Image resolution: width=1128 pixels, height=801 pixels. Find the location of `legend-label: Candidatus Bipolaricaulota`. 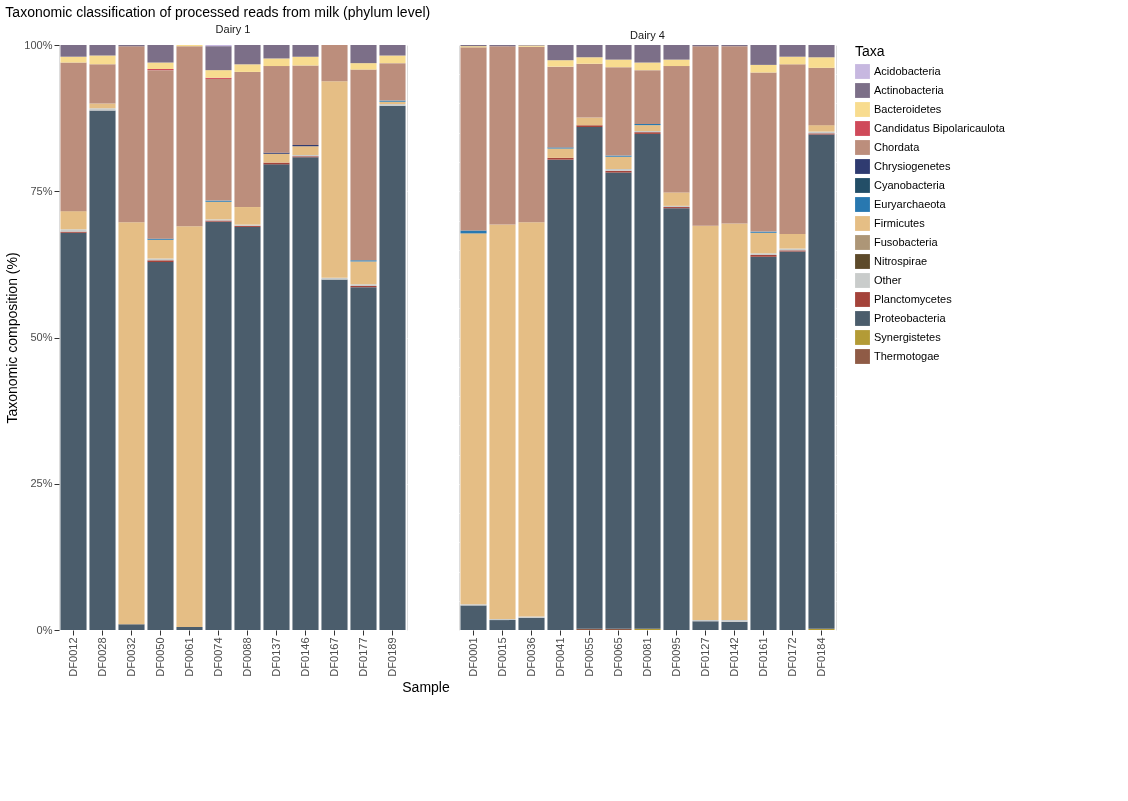

legend-label: Candidatus Bipolaricaulota is located at coordinates (940, 127).